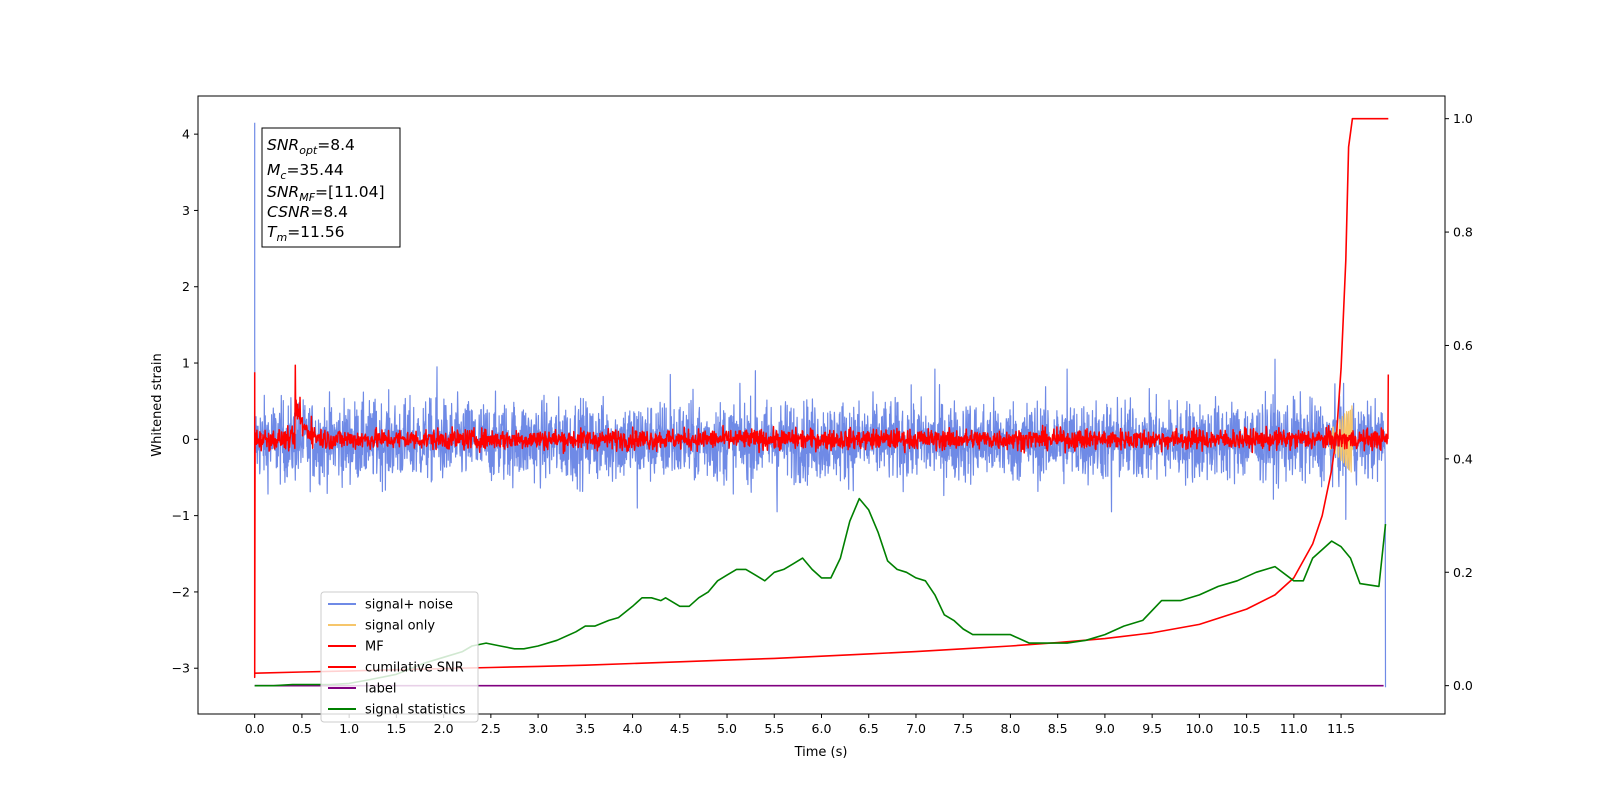  I want to click on x-tick-label: 11.0, so click(1294, 728).